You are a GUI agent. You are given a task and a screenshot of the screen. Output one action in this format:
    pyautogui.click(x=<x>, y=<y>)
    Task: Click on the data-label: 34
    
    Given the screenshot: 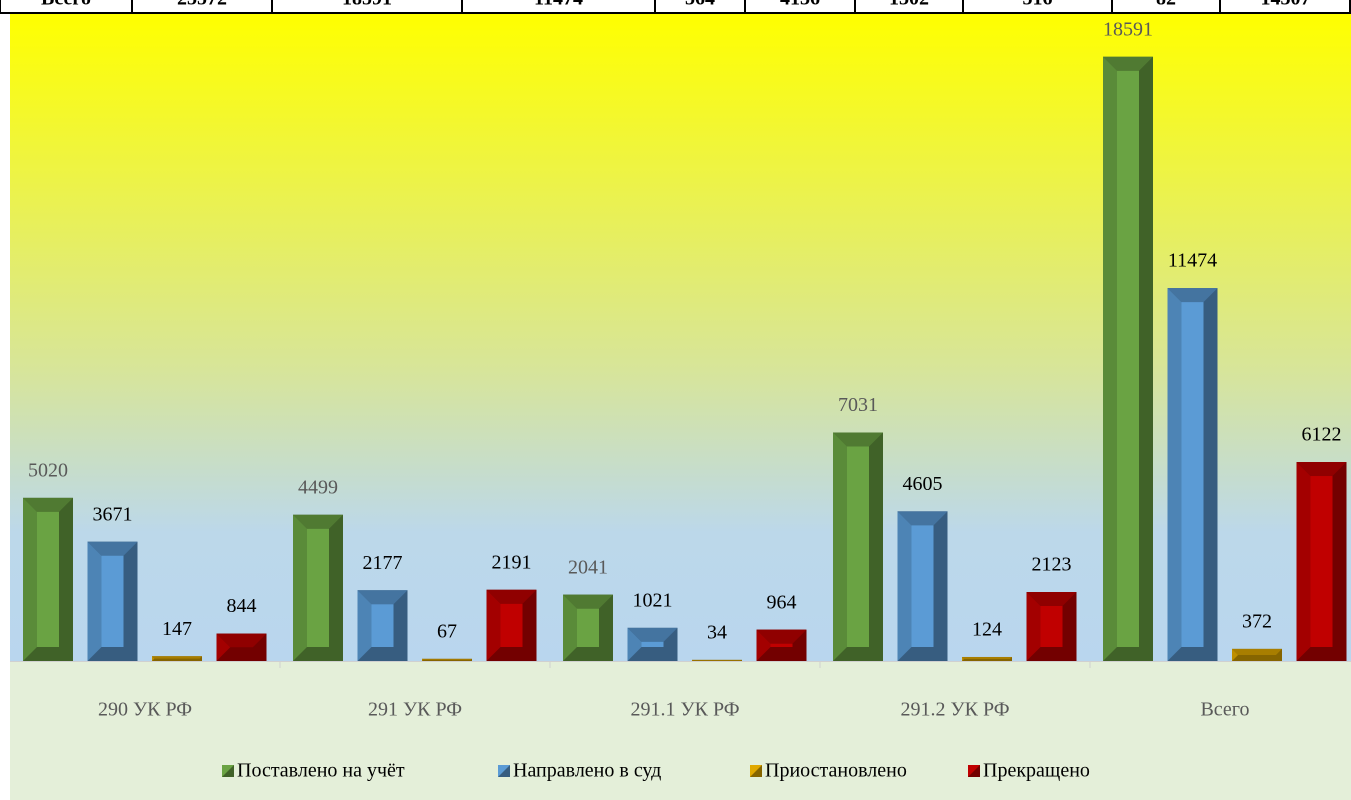 What is the action you would take?
    pyautogui.click(x=717, y=632)
    